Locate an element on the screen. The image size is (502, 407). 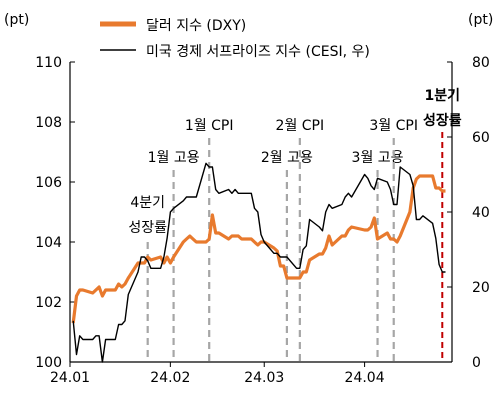
left-tick-label: 108 is located at coordinates (48, 123).